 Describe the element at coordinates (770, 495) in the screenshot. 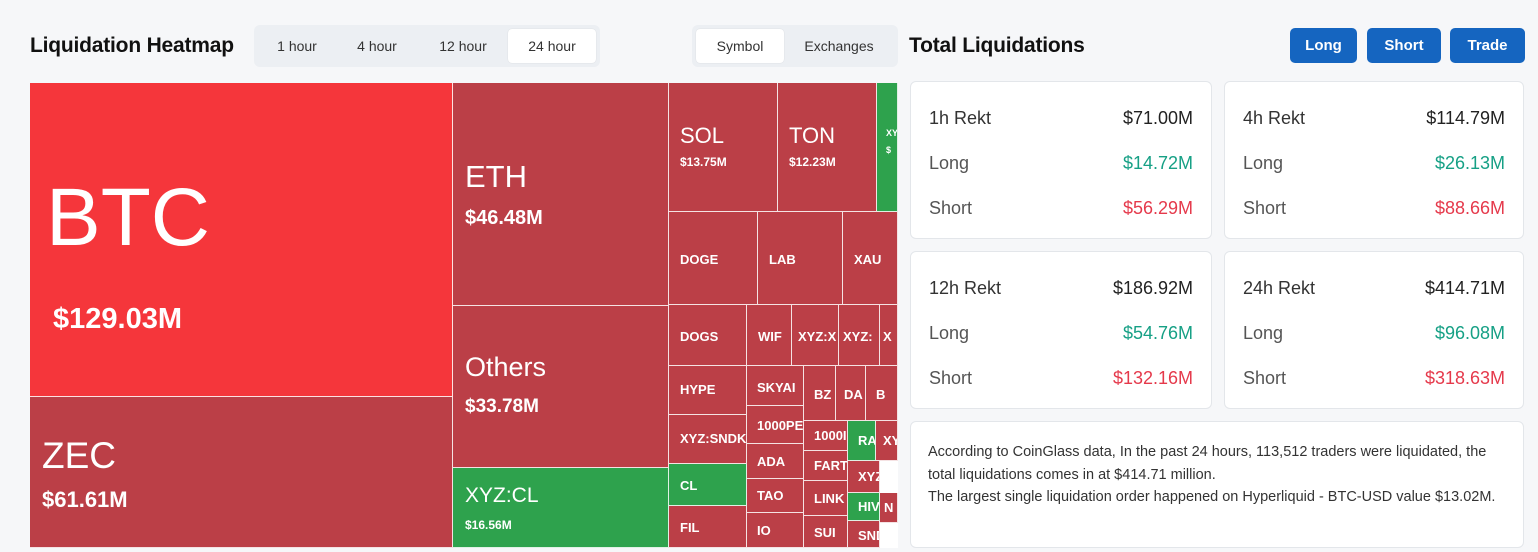

I see `tile-symbol: TAO` at that location.